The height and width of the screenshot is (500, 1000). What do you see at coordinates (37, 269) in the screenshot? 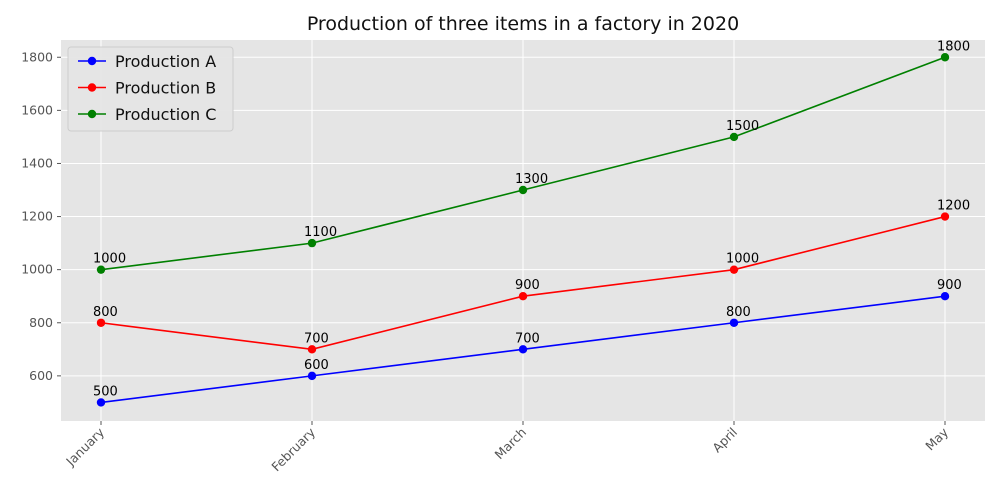
I see `y-tick-label: 1000` at bounding box center [37, 269].